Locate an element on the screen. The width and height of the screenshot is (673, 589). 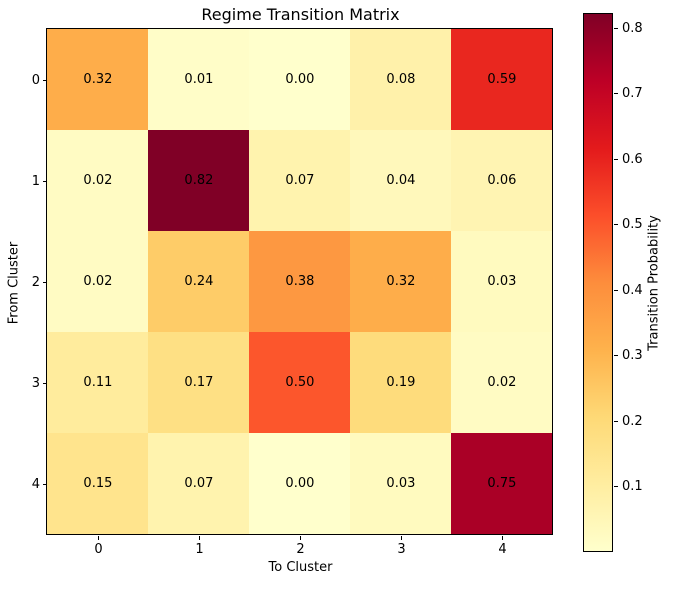
y-tick-label: 0 is located at coordinates (35, 80).